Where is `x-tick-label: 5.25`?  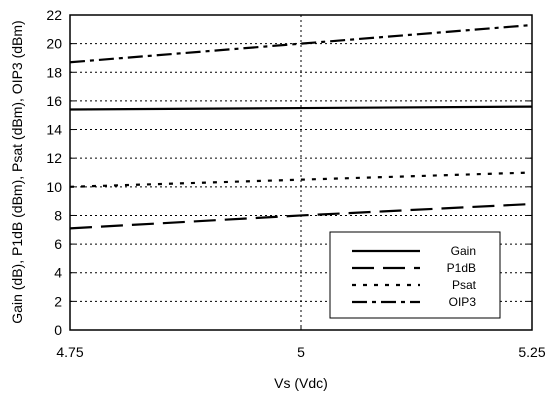
x-tick-label: 5.25 is located at coordinates (531, 352).